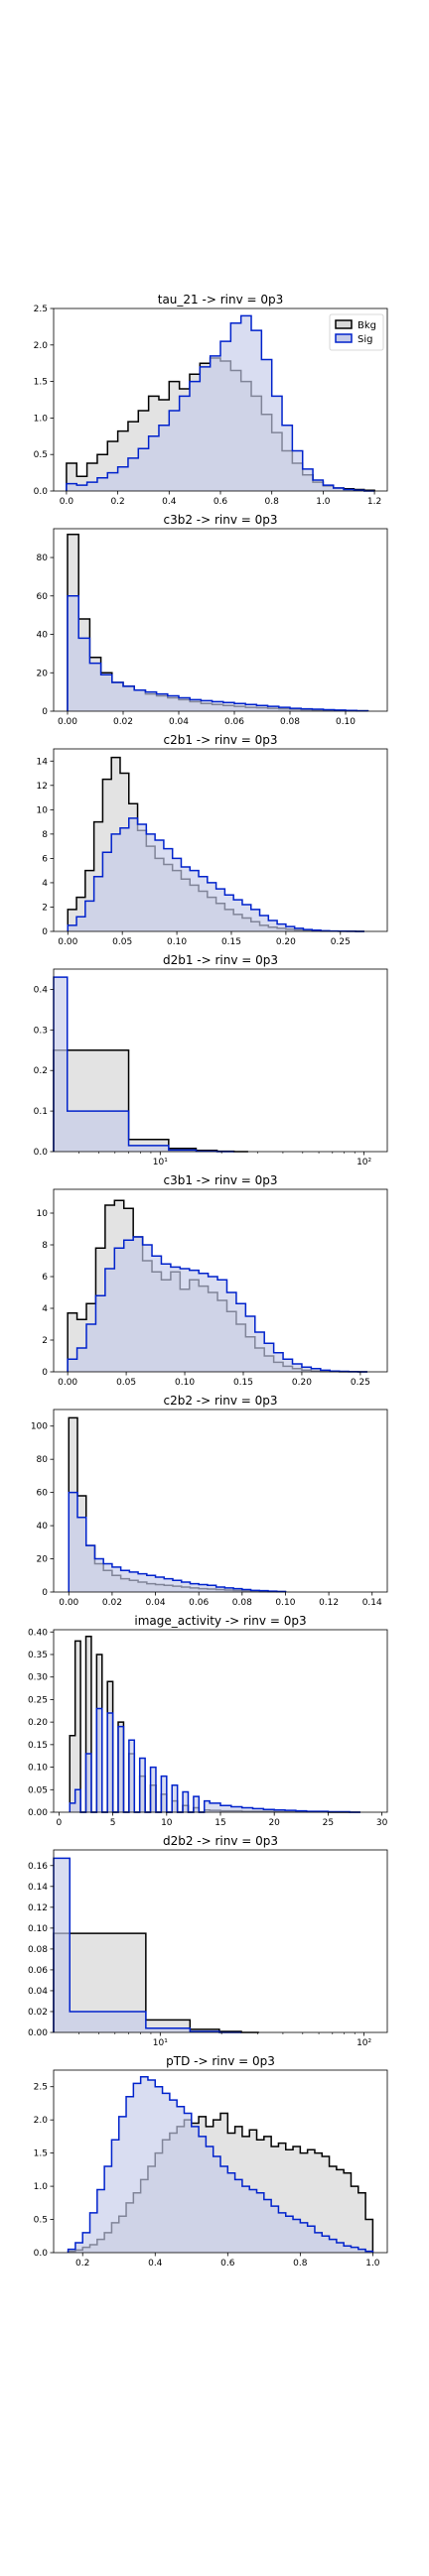 This screenshot has width=429, height=2576. I want to click on chart-panel-4: d2b1 -> rinv = 0p3 10¹ 10² 0.0 0.1 0.2 0.3 0.4, so click(211, 1060).